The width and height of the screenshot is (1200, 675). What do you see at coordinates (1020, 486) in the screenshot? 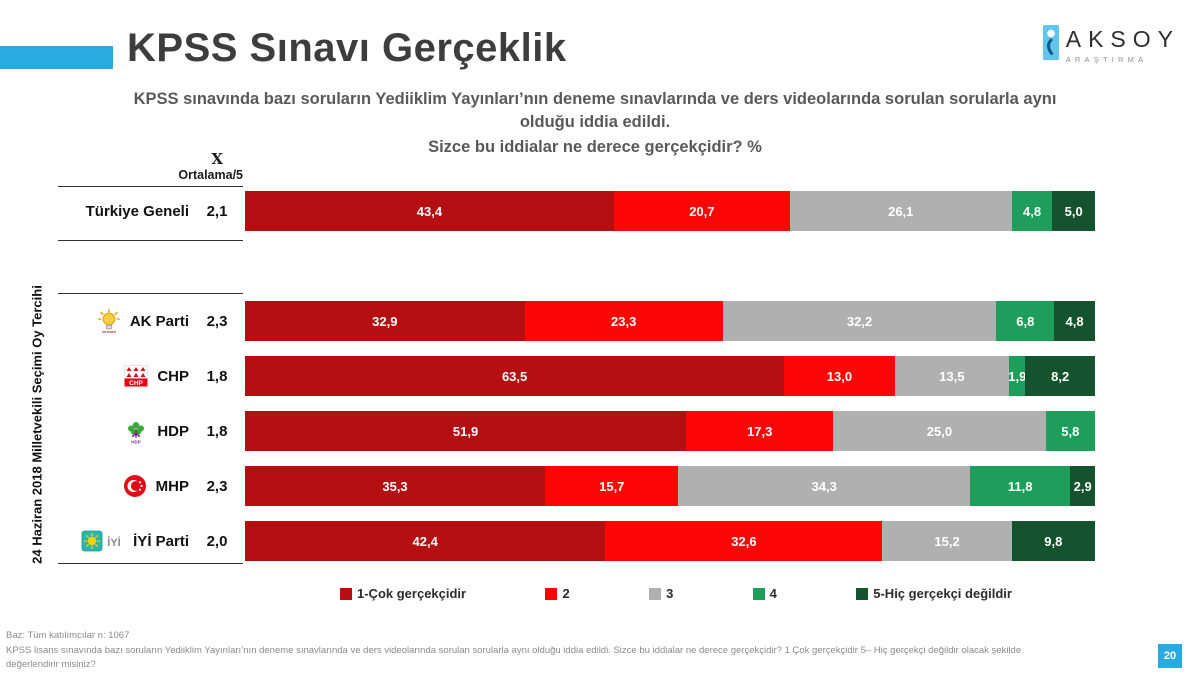
I see `bar-segment: 11,8` at bounding box center [1020, 486].